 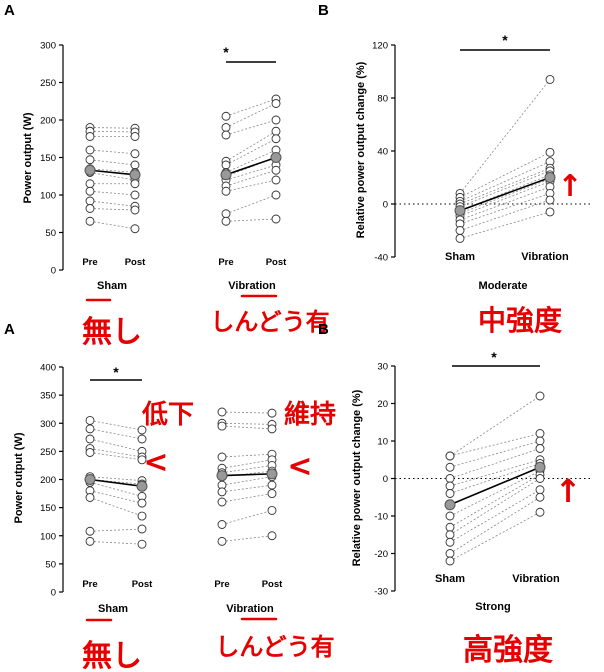 What do you see at coordinates (225, 262) in the screenshot?
I see `pre-label: Pre` at bounding box center [225, 262].